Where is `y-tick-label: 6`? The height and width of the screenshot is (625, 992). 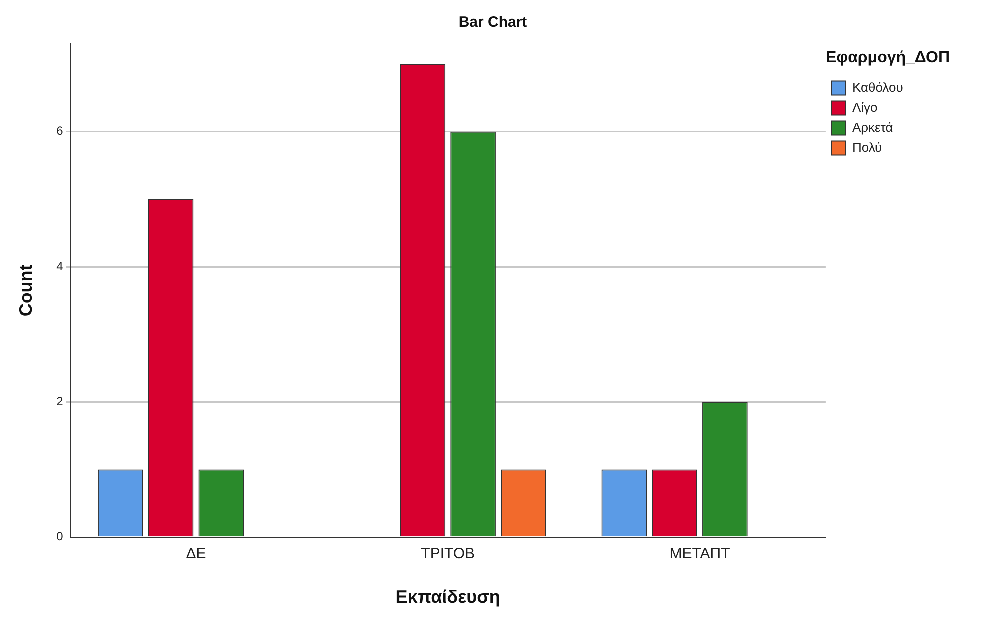
y-tick-label: 6 is located at coordinates (60, 131).